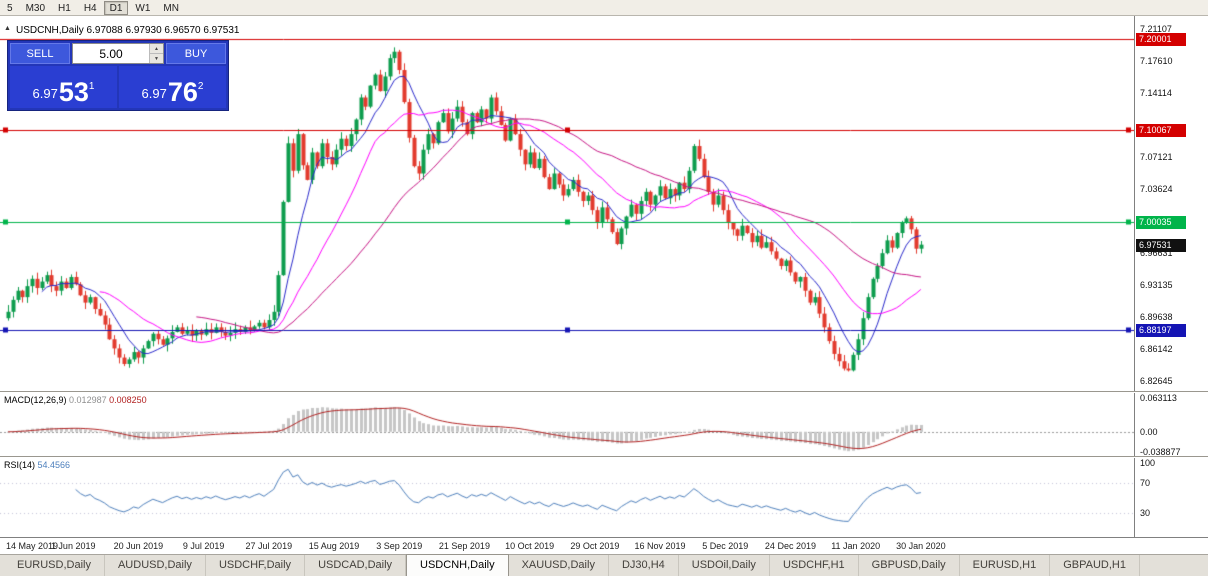 This screenshot has height=576, width=1208. What do you see at coordinates (116, 7) in the screenshot?
I see `timeframe-button-d1: D1` at bounding box center [116, 7].